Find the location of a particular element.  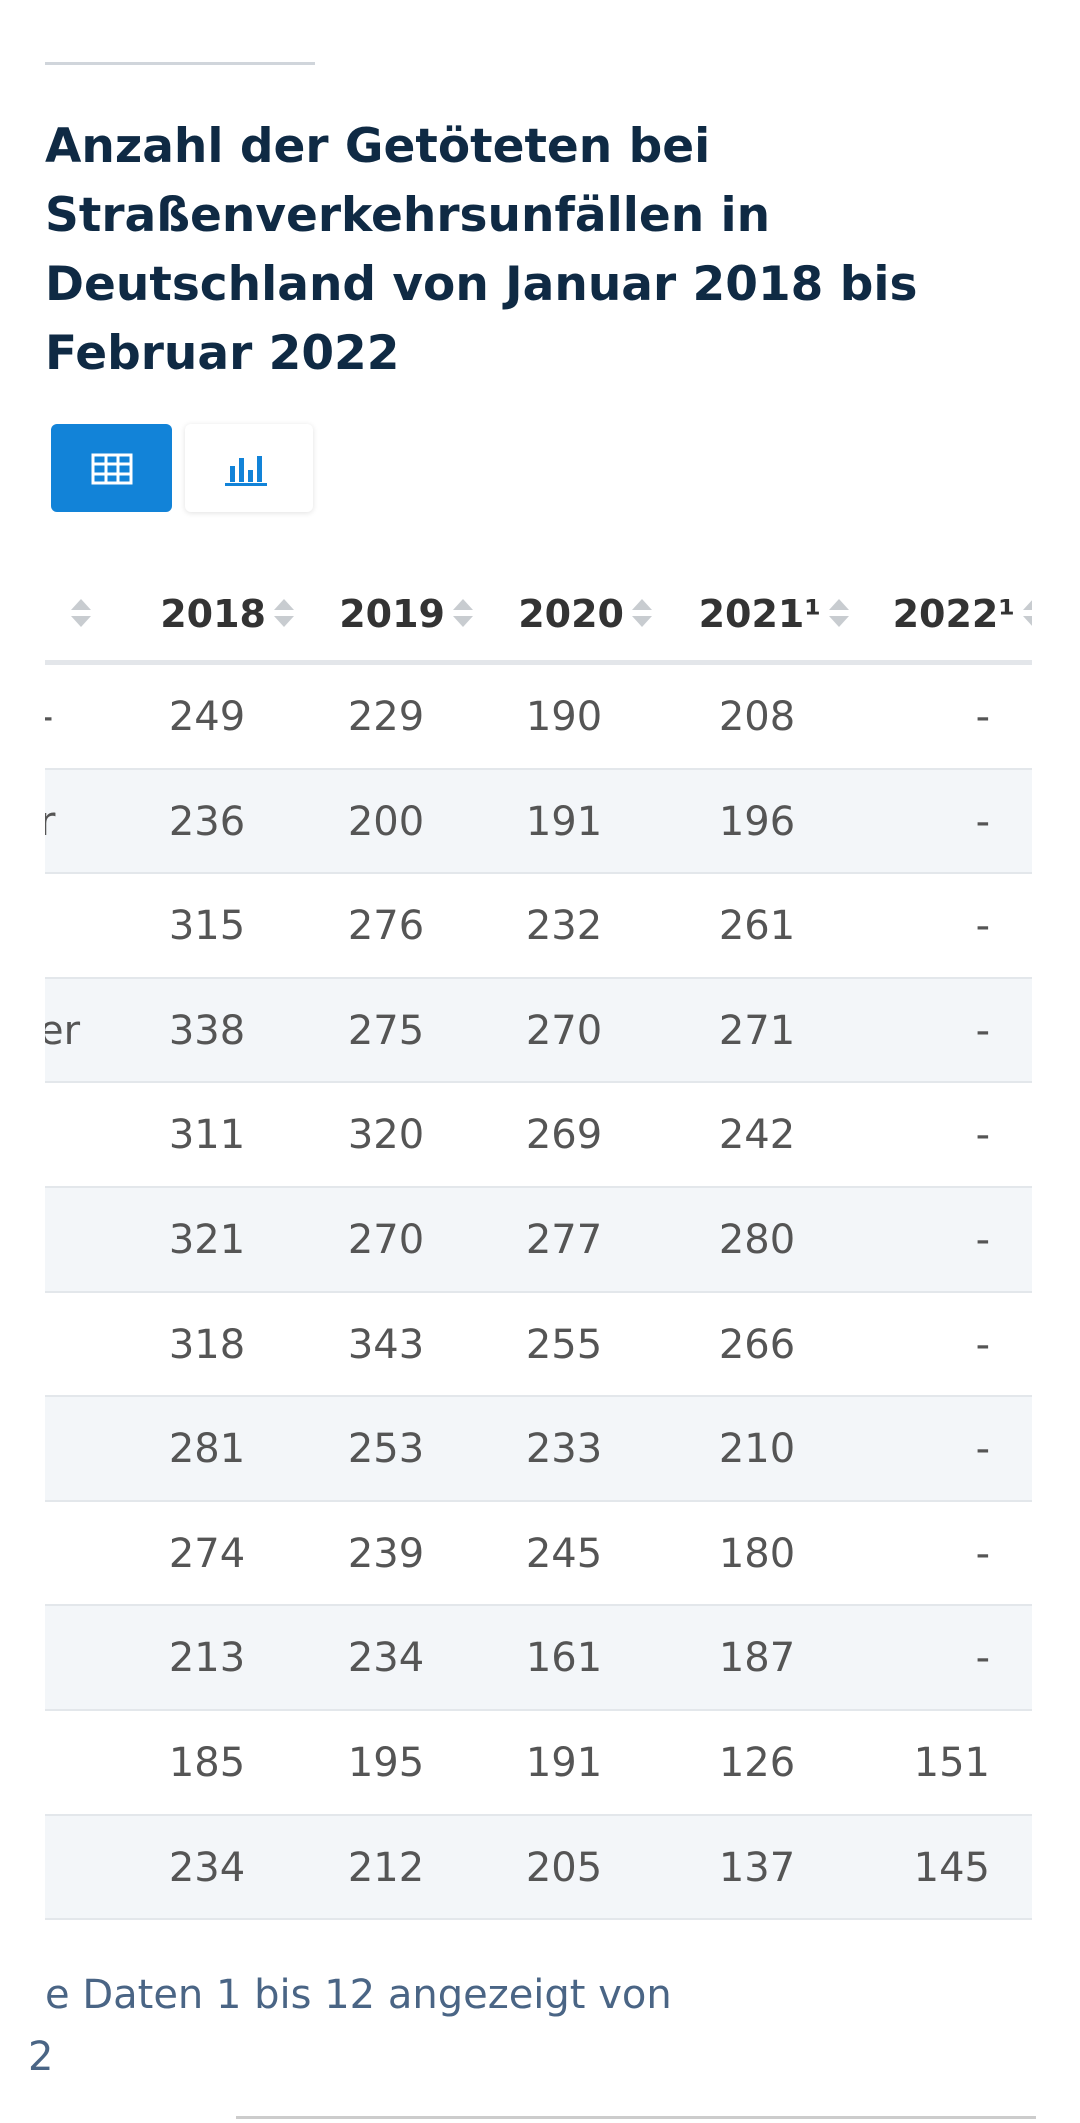

table-cell: 318 is located at coordinates (207, 1344).